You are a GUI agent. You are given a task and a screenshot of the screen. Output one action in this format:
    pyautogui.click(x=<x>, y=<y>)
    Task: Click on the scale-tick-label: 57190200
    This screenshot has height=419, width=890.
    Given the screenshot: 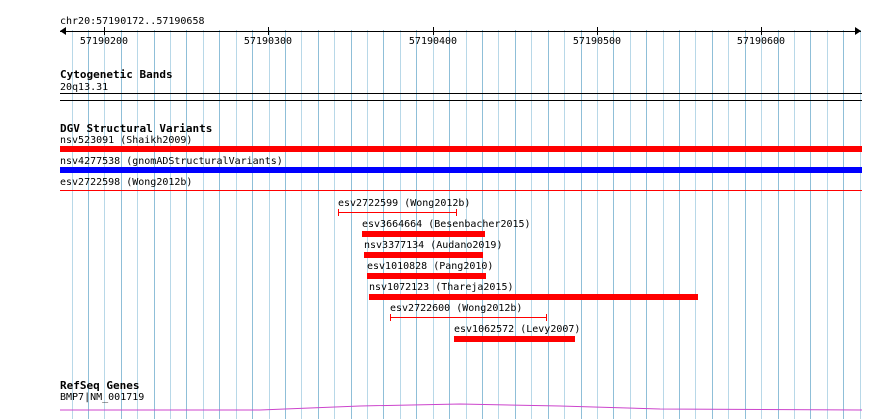 What is the action you would take?
    pyautogui.click(x=104, y=41)
    